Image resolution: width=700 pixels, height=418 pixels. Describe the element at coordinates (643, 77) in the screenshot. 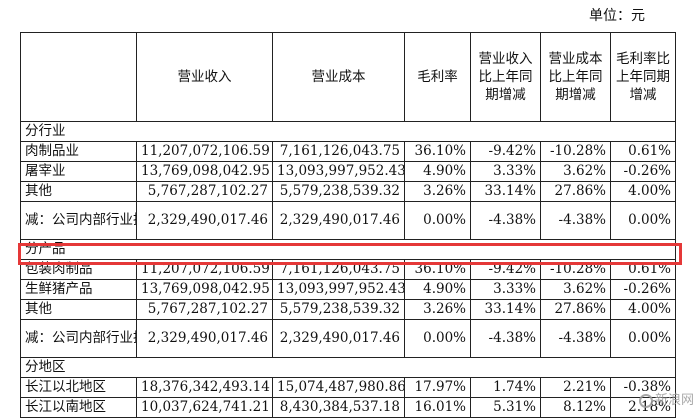

I see `header-margin-yoy: 毛利率比上年同期增减` at that location.